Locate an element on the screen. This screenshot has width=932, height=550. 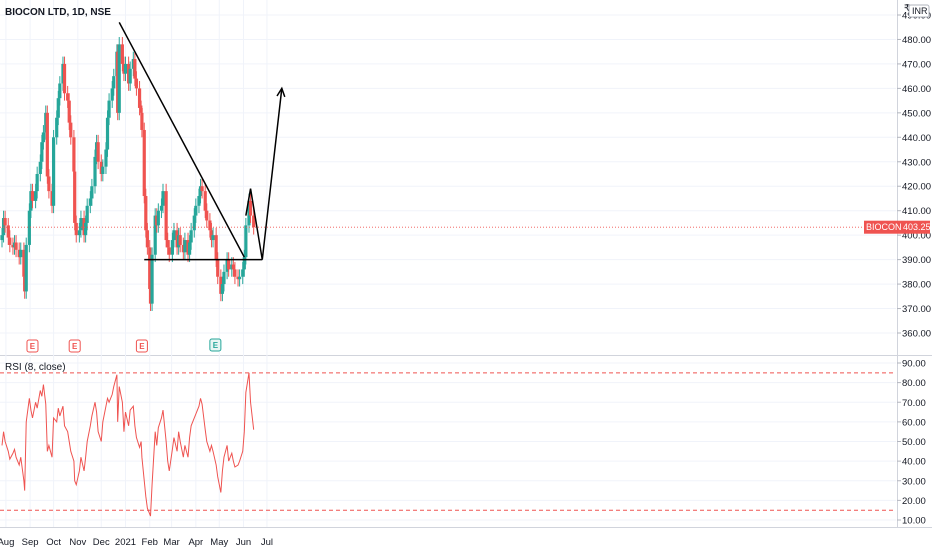
rsi-line is located at coordinates (128, 444).